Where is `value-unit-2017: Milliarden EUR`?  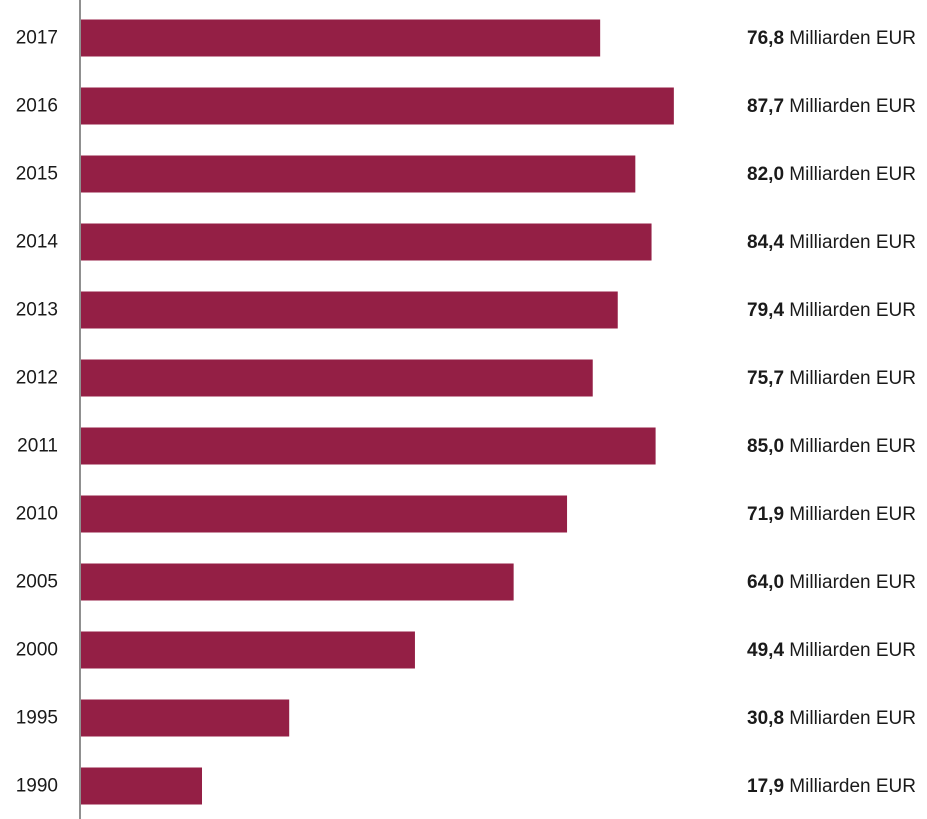 value-unit-2017: Milliarden EUR is located at coordinates (850, 38).